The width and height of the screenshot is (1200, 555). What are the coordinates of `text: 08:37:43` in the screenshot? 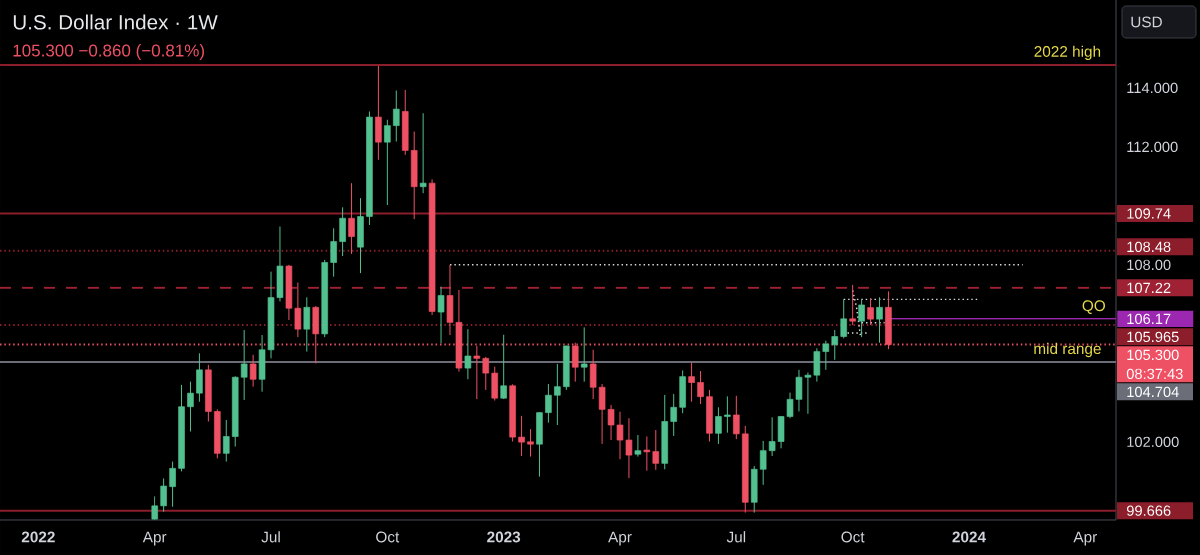 It's located at (1154, 374).